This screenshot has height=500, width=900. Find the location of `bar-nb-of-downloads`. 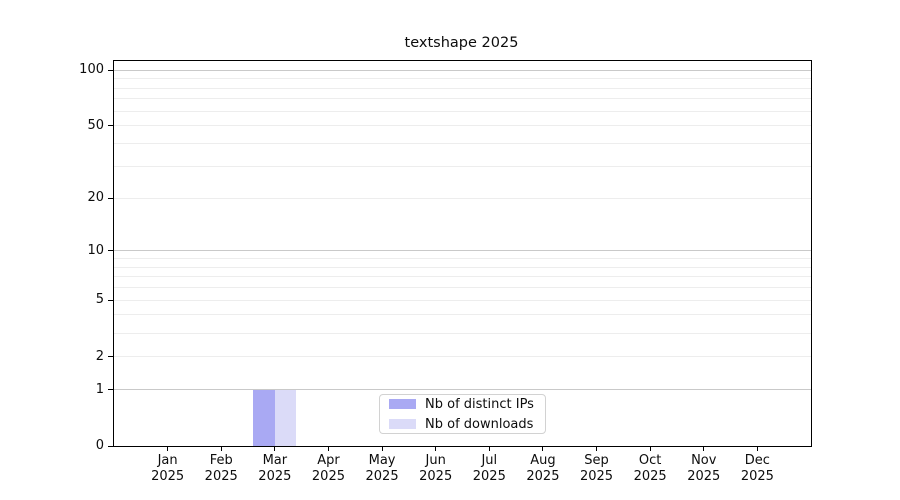

bar-nb-of-downloads is located at coordinates (285, 417).